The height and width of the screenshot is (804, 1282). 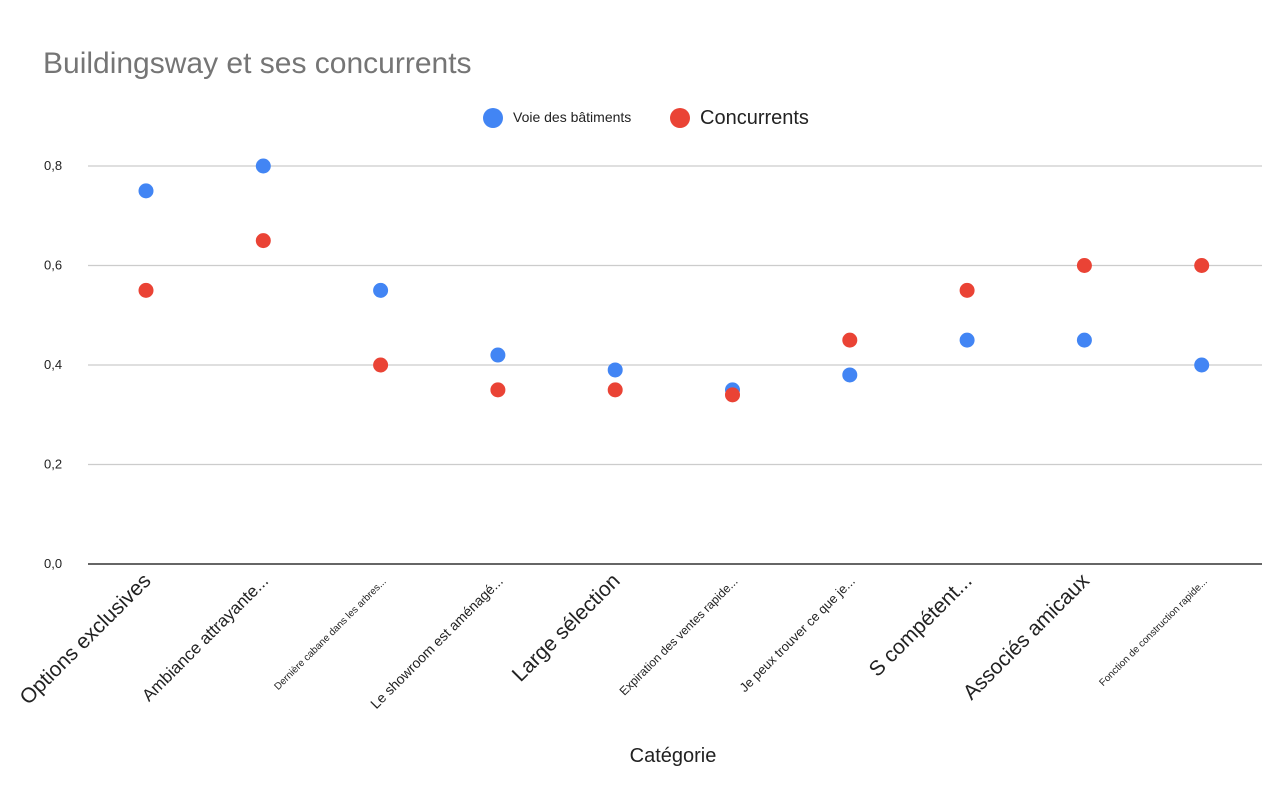 I want to click on y-axis-ticks: 0,0 0,2 0,4 0,6 0,8, so click(x=53, y=364).